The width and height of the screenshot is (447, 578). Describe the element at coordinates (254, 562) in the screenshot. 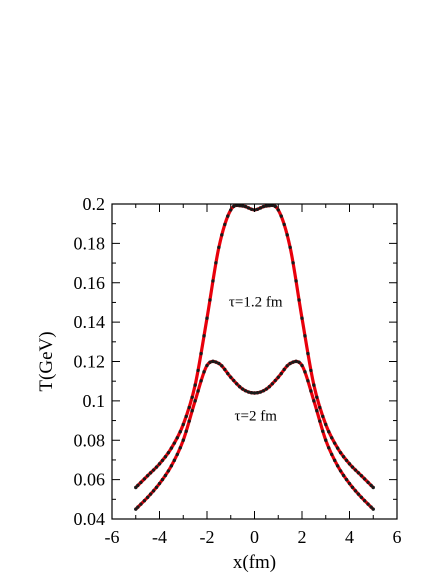

I see `x-axis-label: x(fm)` at that location.